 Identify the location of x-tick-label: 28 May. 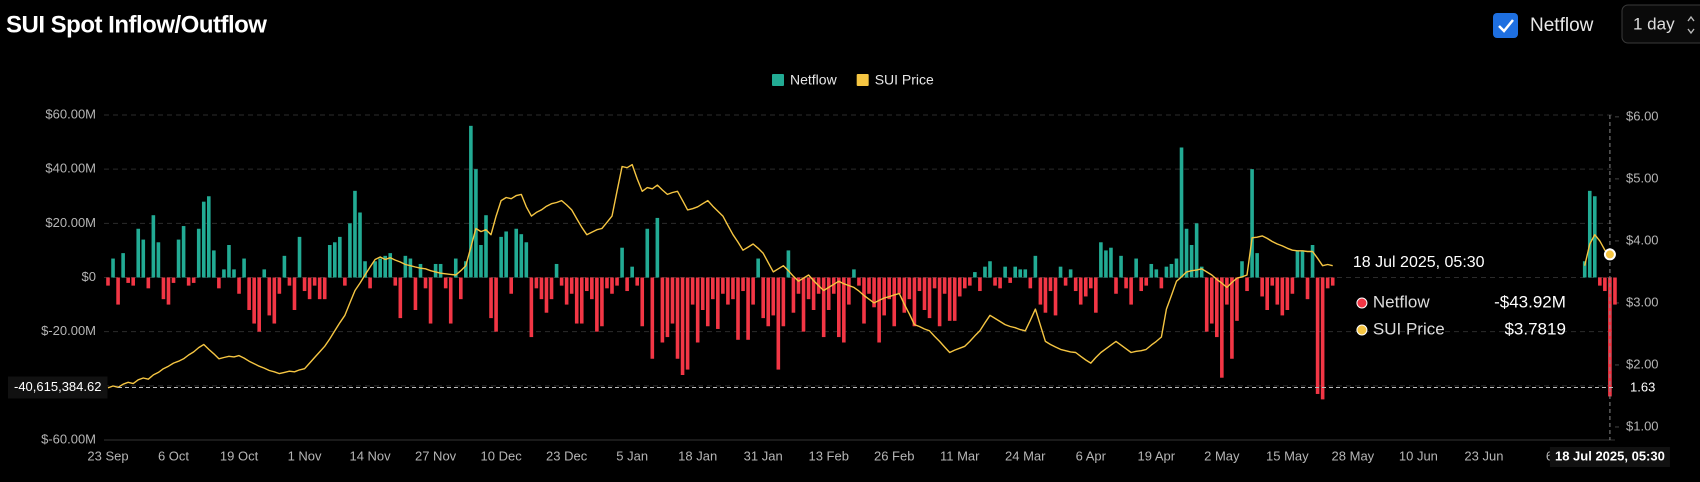
(1353, 455).